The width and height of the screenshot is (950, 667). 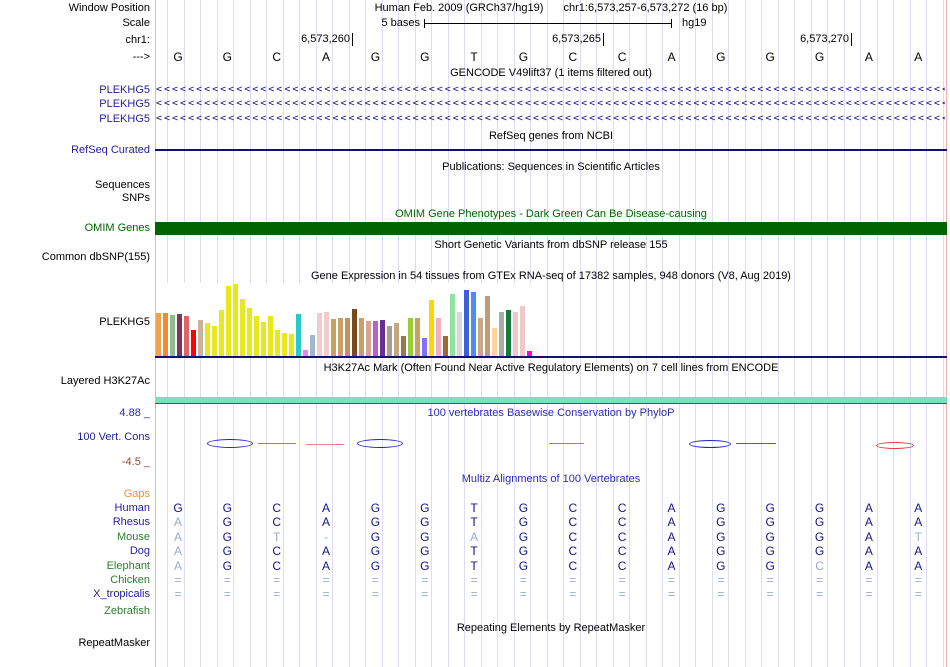 I want to click on base-letter: G, so click(x=721, y=57).